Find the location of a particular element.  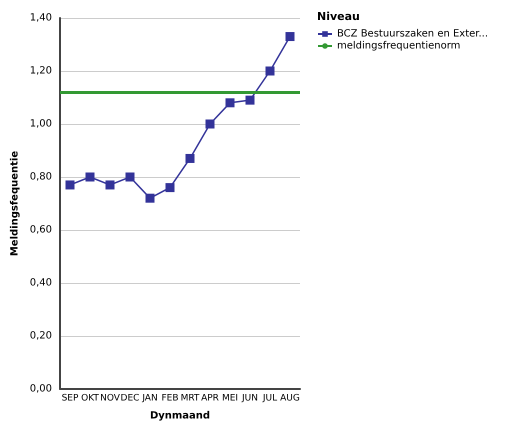

y-axis-title: Meldingsfequentie is located at coordinates (15, 203).